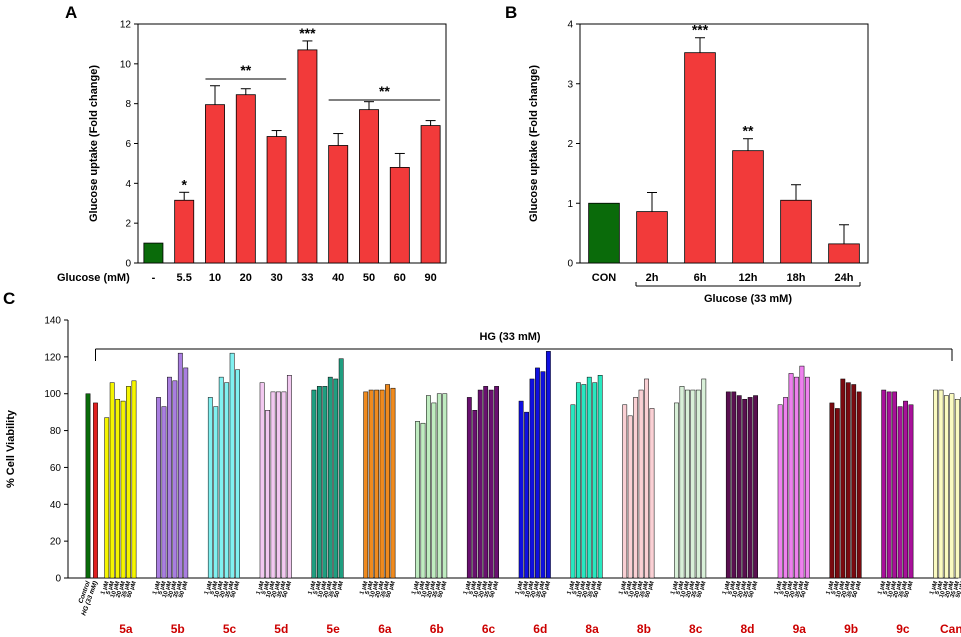 This screenshot has width=961, height=637. I want to click on bar-8d, so click(739, 487).